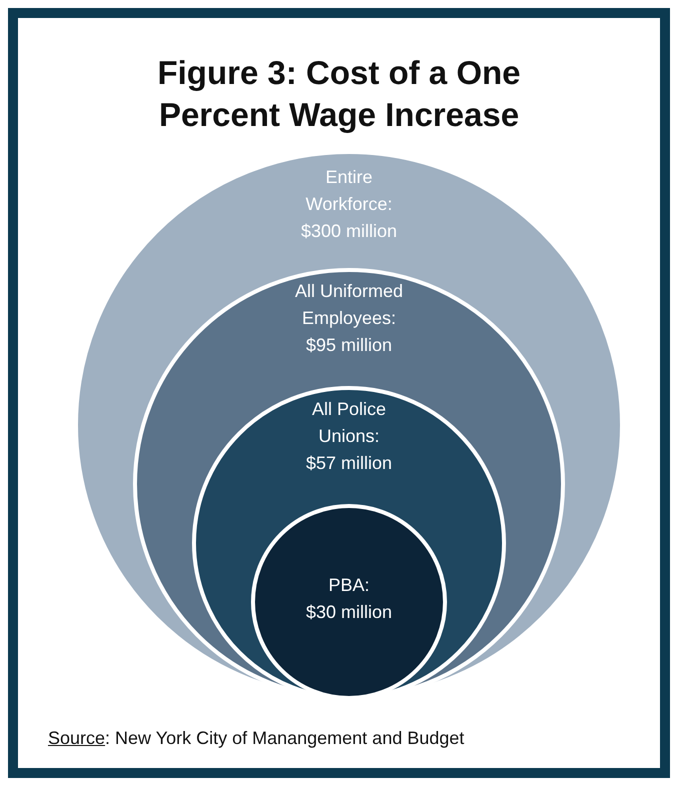 The width and height of the screenshot is (678, 786). What do you see at coordinates (339, 94) in the screenshot?
I see `text: Figure 3: Cost of a One Percent Wage Increase` at bounding box center [339, 94].